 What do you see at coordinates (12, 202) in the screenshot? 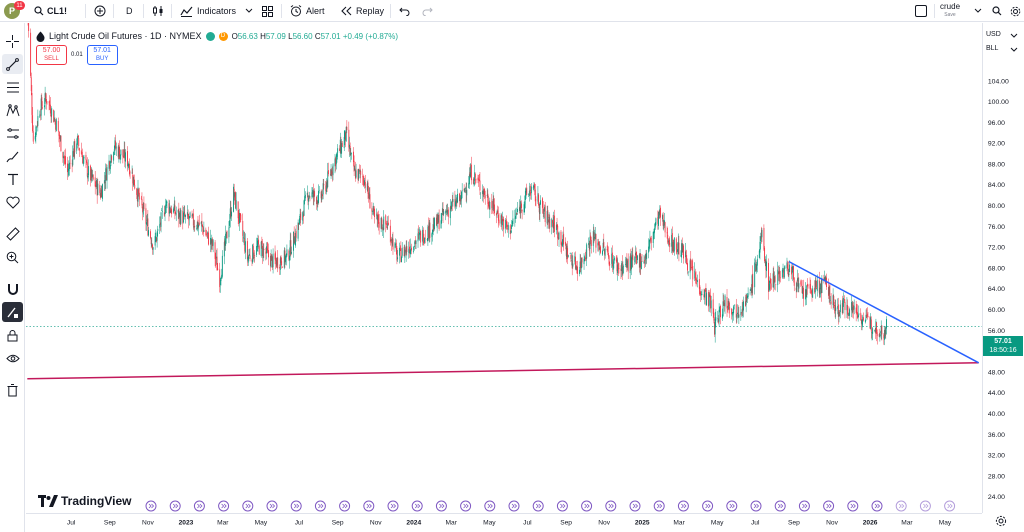
I see `icon-tool` at bounding box center [12, 202].